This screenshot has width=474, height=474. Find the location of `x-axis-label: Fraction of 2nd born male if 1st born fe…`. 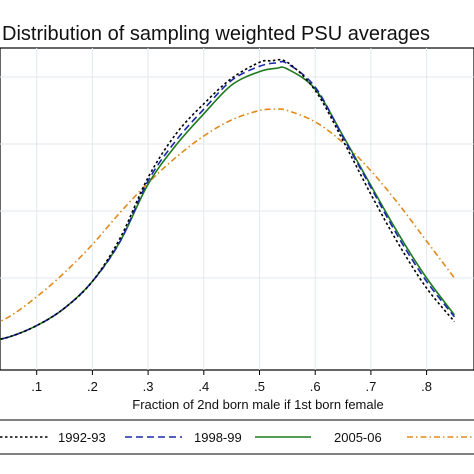

x-axis-label: Fraction of 2nd born male if 1st born fe… is located at coordinates (257, 404).